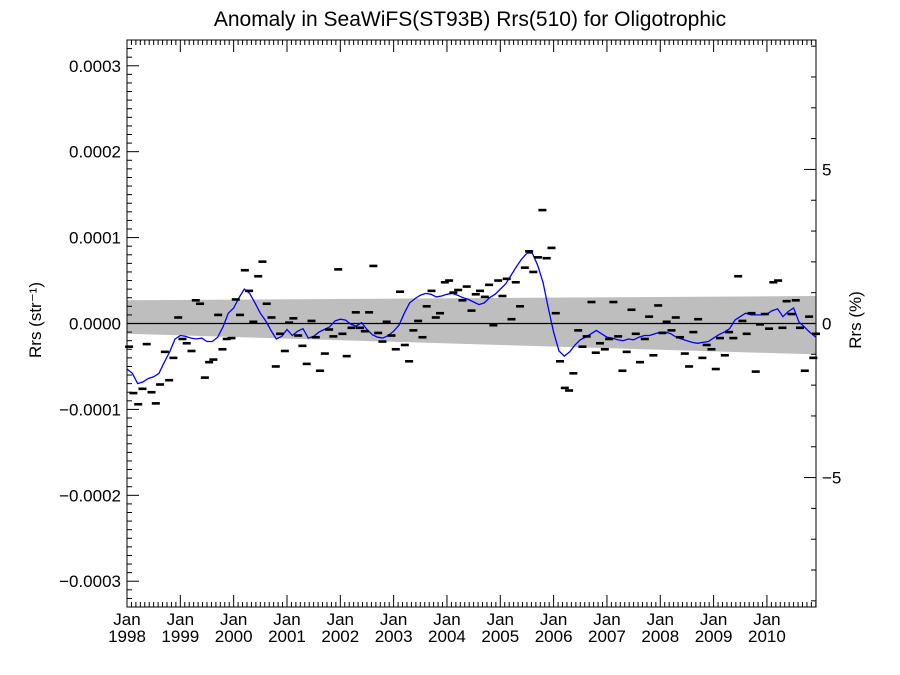  I want to click on y-tick-label: 0.0000, so click(95, 324).